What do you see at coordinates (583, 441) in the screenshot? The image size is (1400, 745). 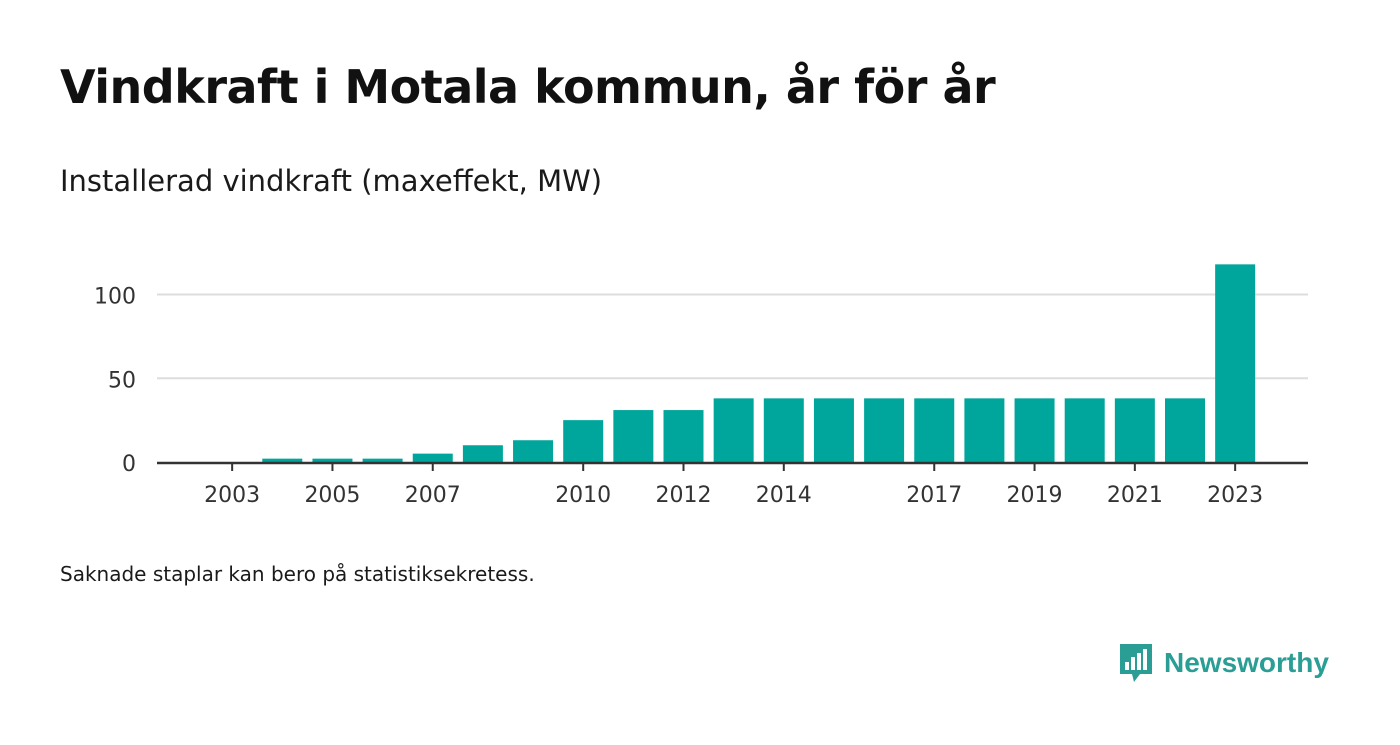 I see `bar-2010` at bounding box center [583, 441].